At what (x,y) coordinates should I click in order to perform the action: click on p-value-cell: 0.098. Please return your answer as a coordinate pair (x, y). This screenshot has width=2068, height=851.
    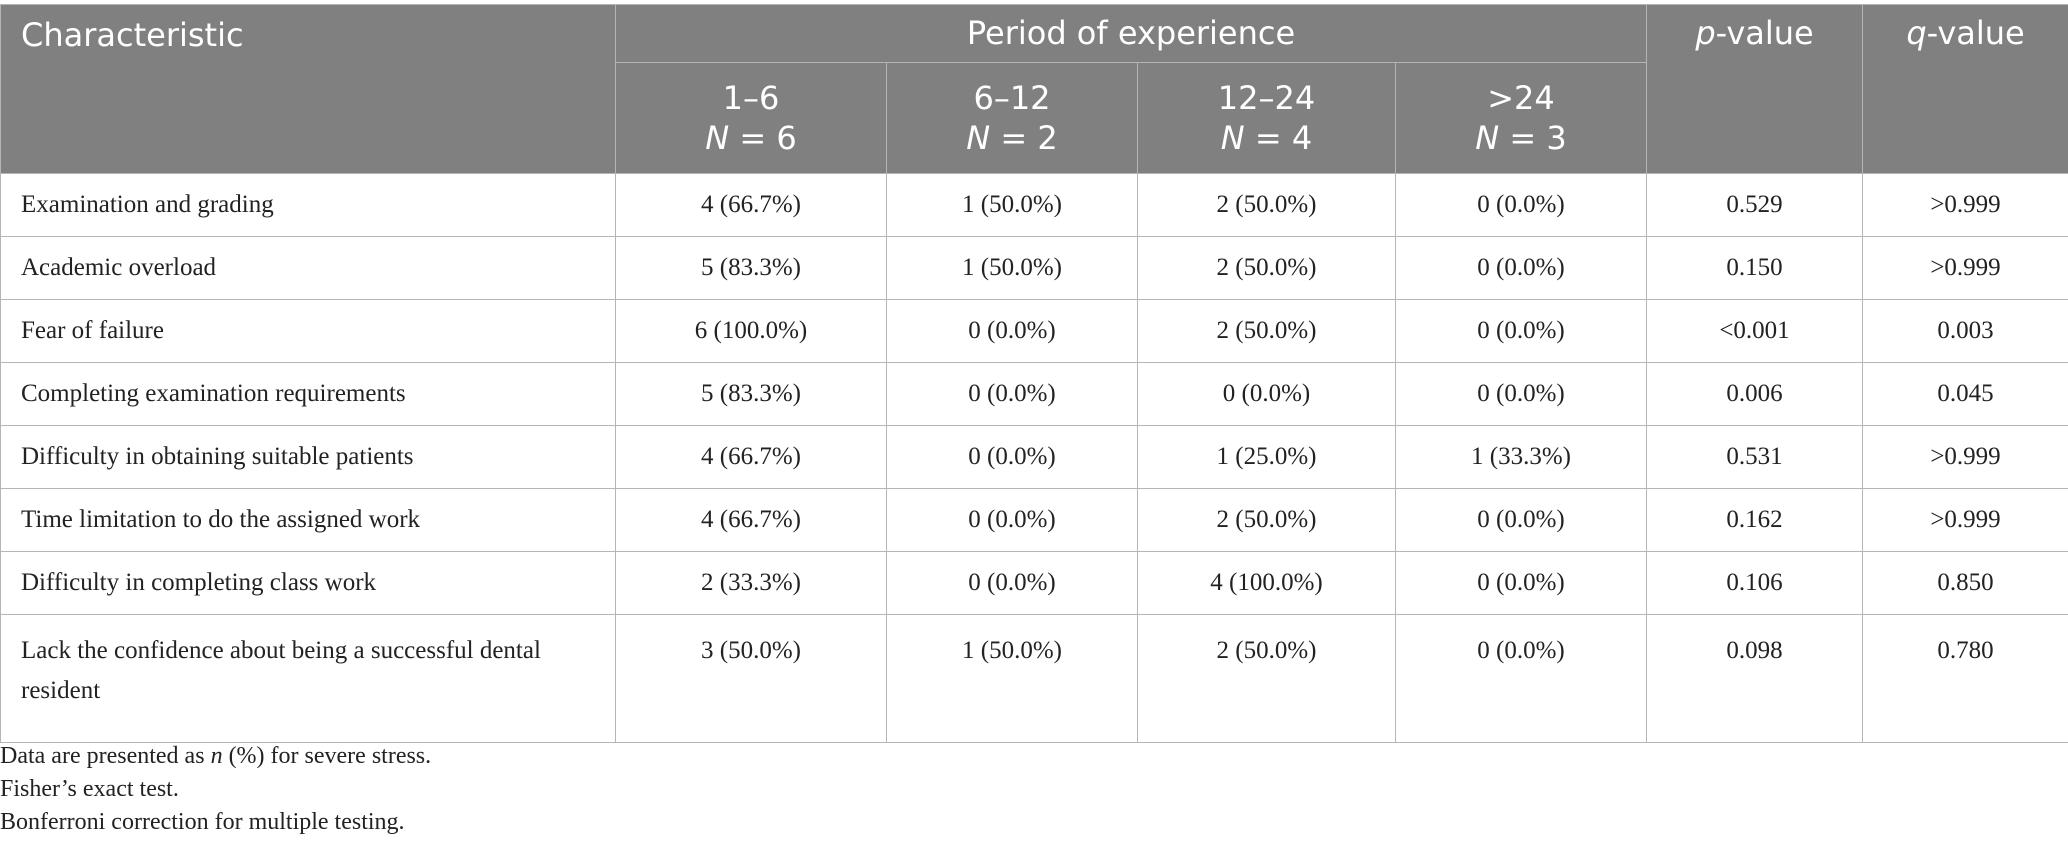
    Looking at the image, I should click on (1755, 678).